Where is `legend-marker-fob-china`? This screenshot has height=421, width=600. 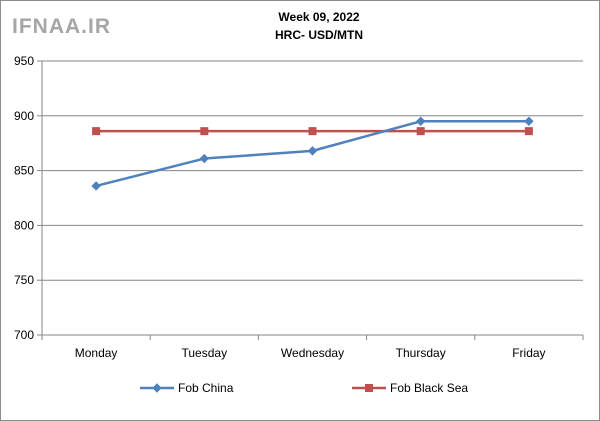 legend-marker-fob-china is located at coordinates (157, 388).